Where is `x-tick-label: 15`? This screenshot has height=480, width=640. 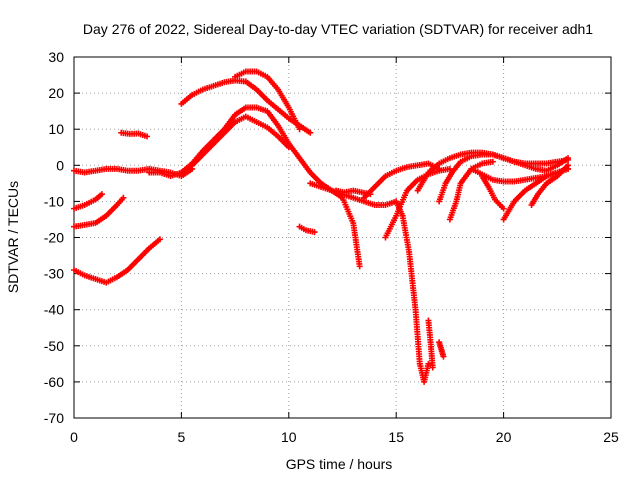 x-tick-label: 15 is located at coordinates (396, 437).